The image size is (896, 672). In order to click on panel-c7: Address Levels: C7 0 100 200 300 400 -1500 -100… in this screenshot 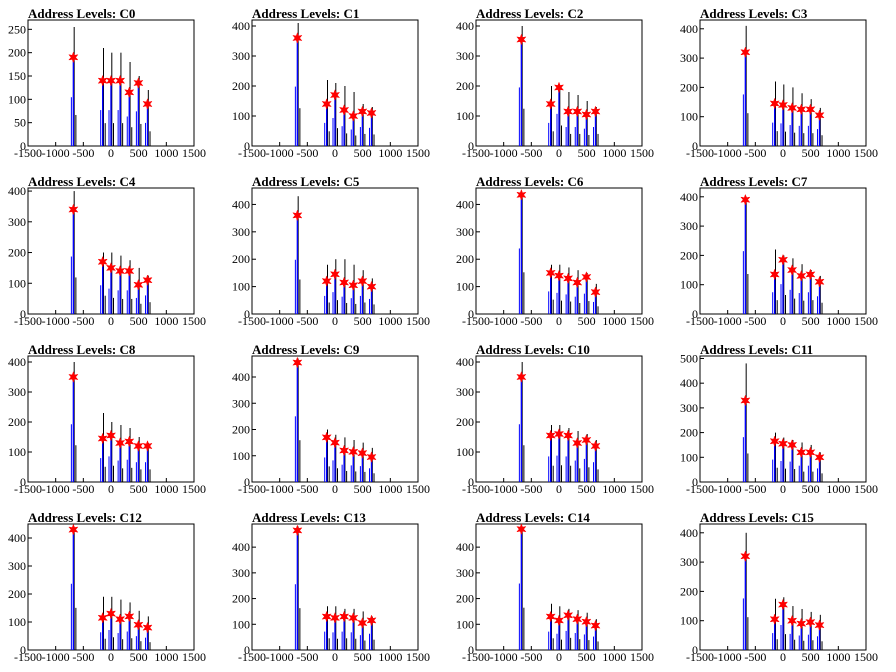, I will do `click(784, 252)`.